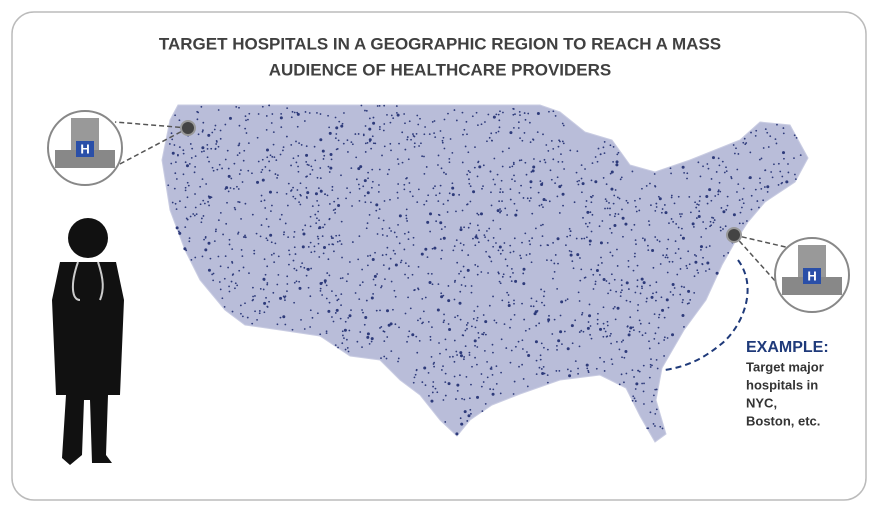 This screenshot has height=512, width=877. What do you see at coordinates (811, 275) in the screenshot?
I see `svg-text: H` at bounding box center [811, 275].